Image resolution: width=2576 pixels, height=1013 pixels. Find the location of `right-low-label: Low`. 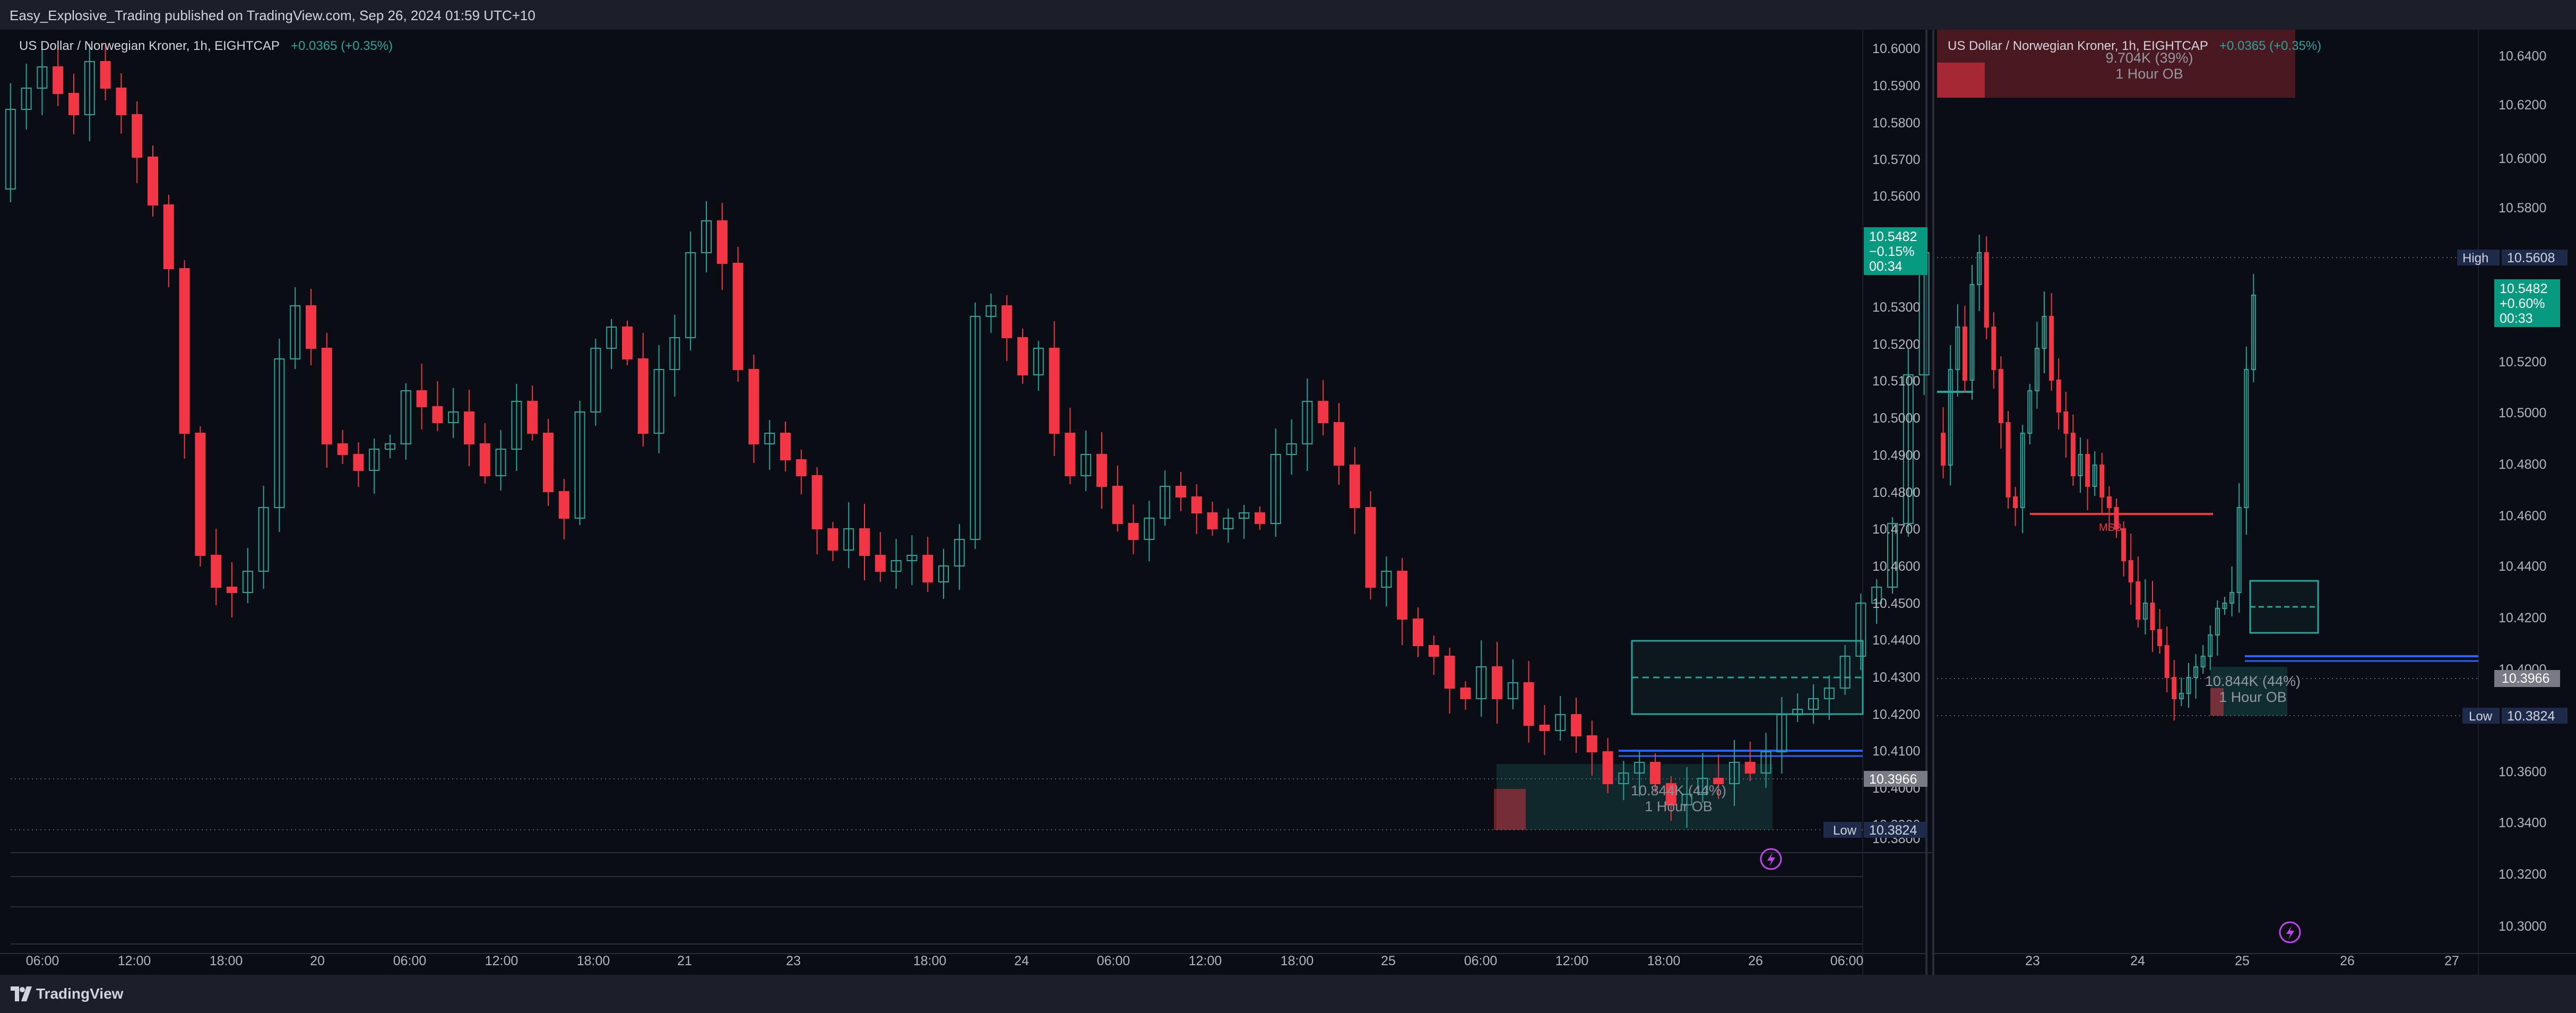

right-low-label: Low is located at coordinates (2481, 716).